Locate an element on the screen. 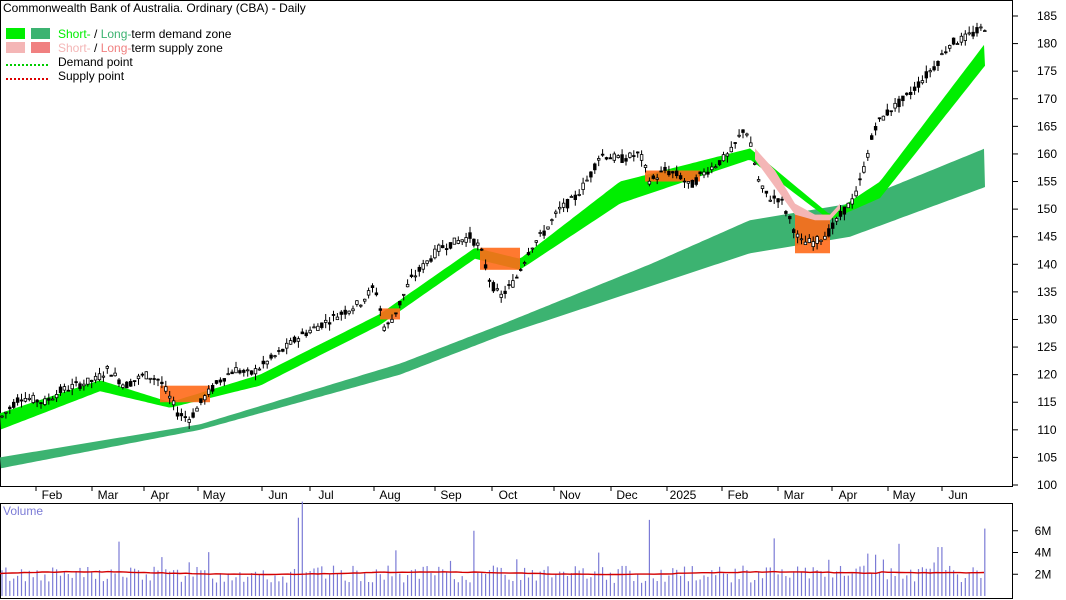 This screenshot has width=1066, height=600. y-tick-label: 100 is located at coordinates (1047, 485).